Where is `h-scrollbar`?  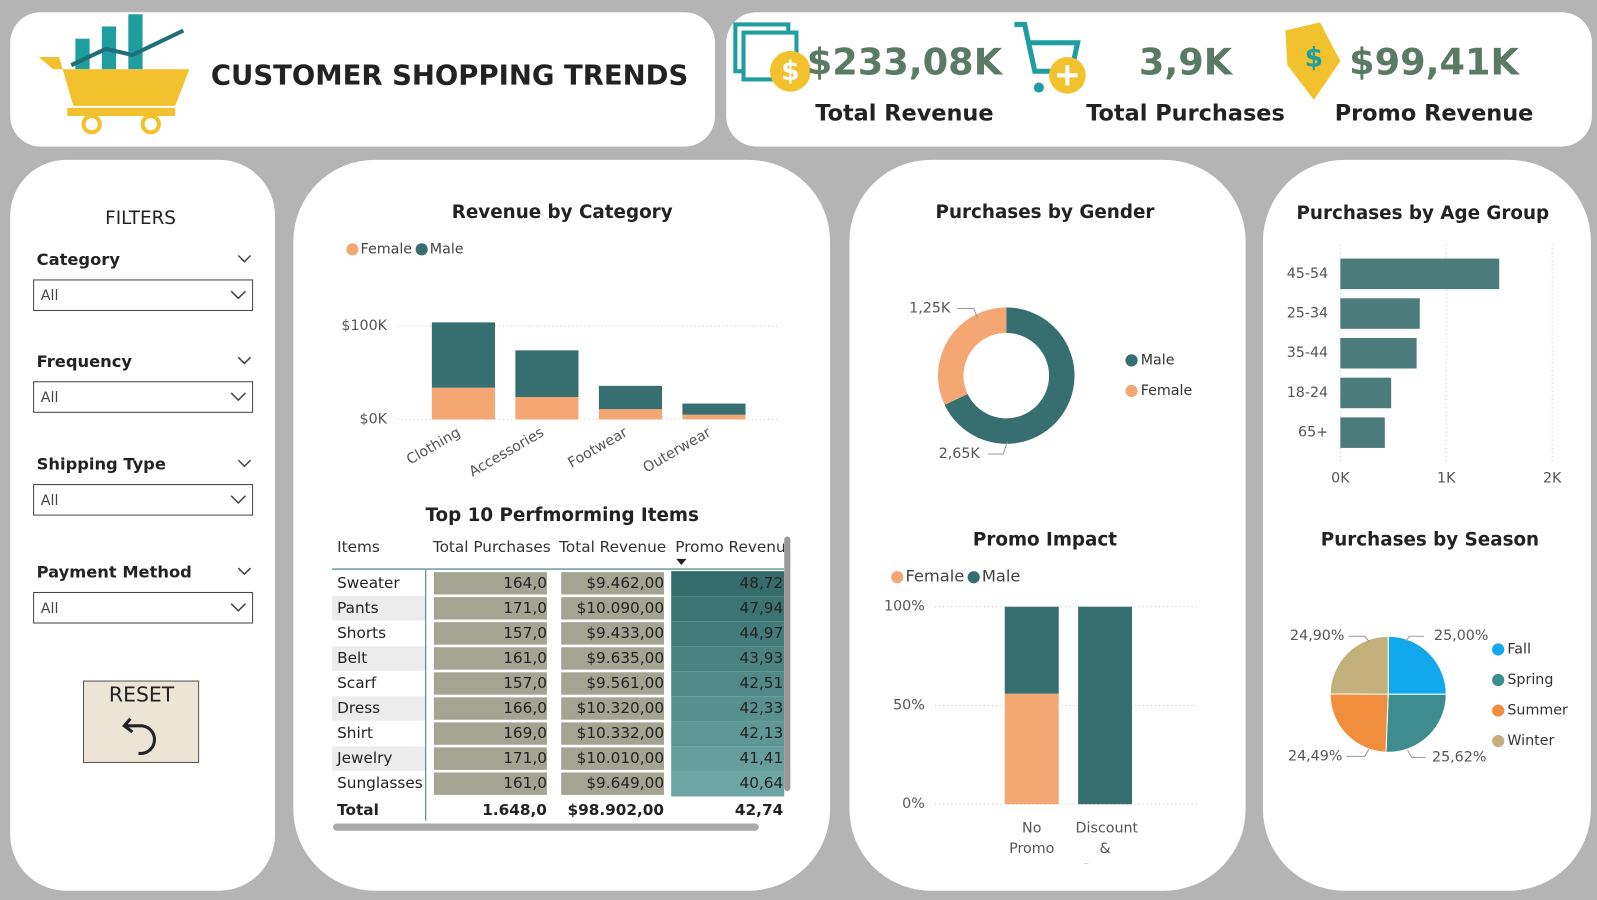
h-scrollbar is located at coordinates (546, 827).